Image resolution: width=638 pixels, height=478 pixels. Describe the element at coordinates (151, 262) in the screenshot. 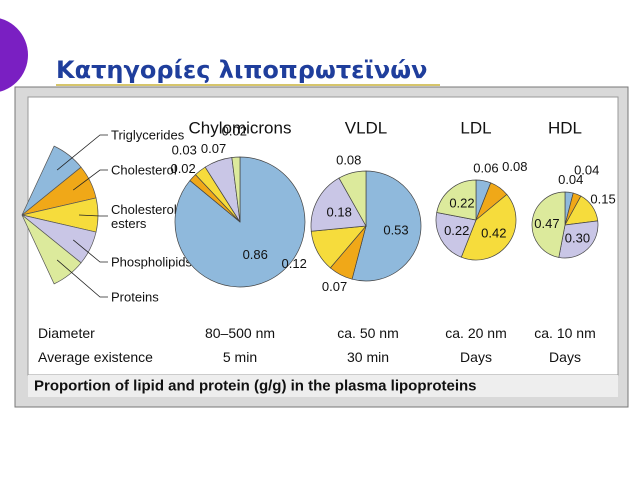

I see `legend-label: Phospholipids` at that location.